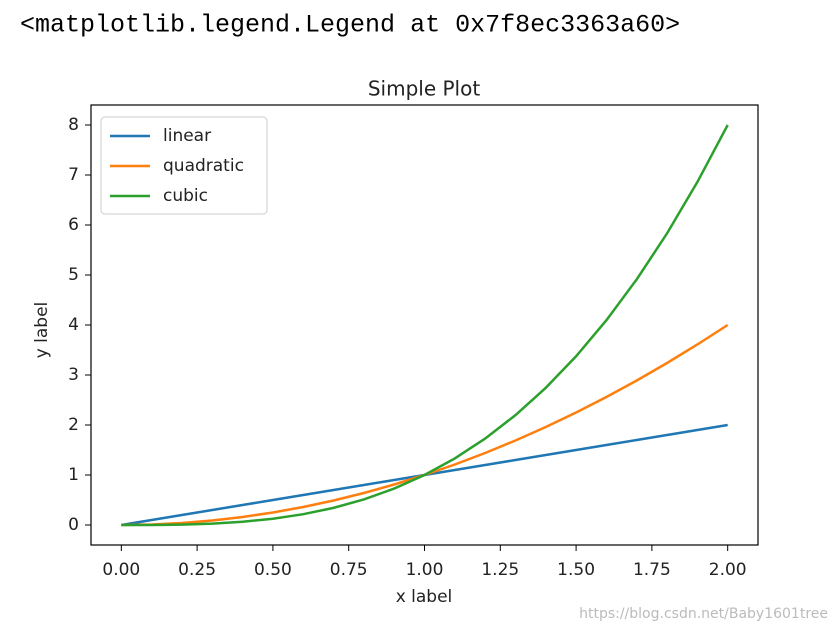 This screenshot has width=838, height=634. Describe the element at coordinates (576, 570) in the screenshot. I see `x-tick-label: 1.50` at that location.